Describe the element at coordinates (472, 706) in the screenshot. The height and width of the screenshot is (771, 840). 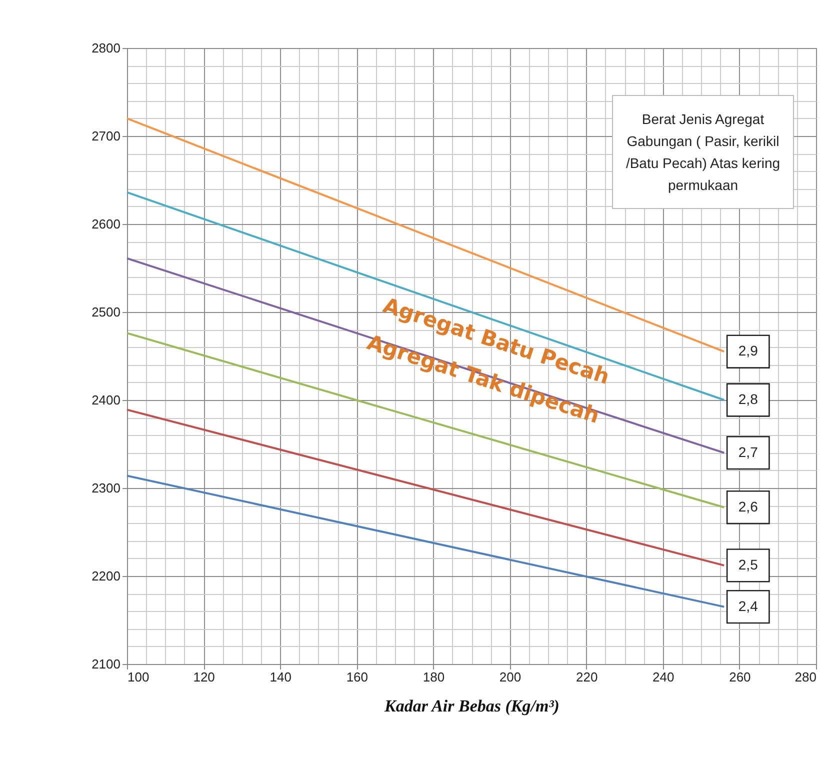
I see `x-axis-title: Kadar Air Bebas (Kg/m³)` at that location.